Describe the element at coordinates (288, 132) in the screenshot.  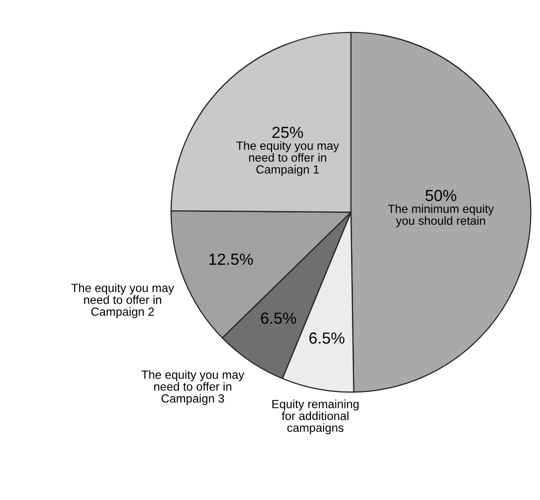
I see `data-label: 25%` at that location.